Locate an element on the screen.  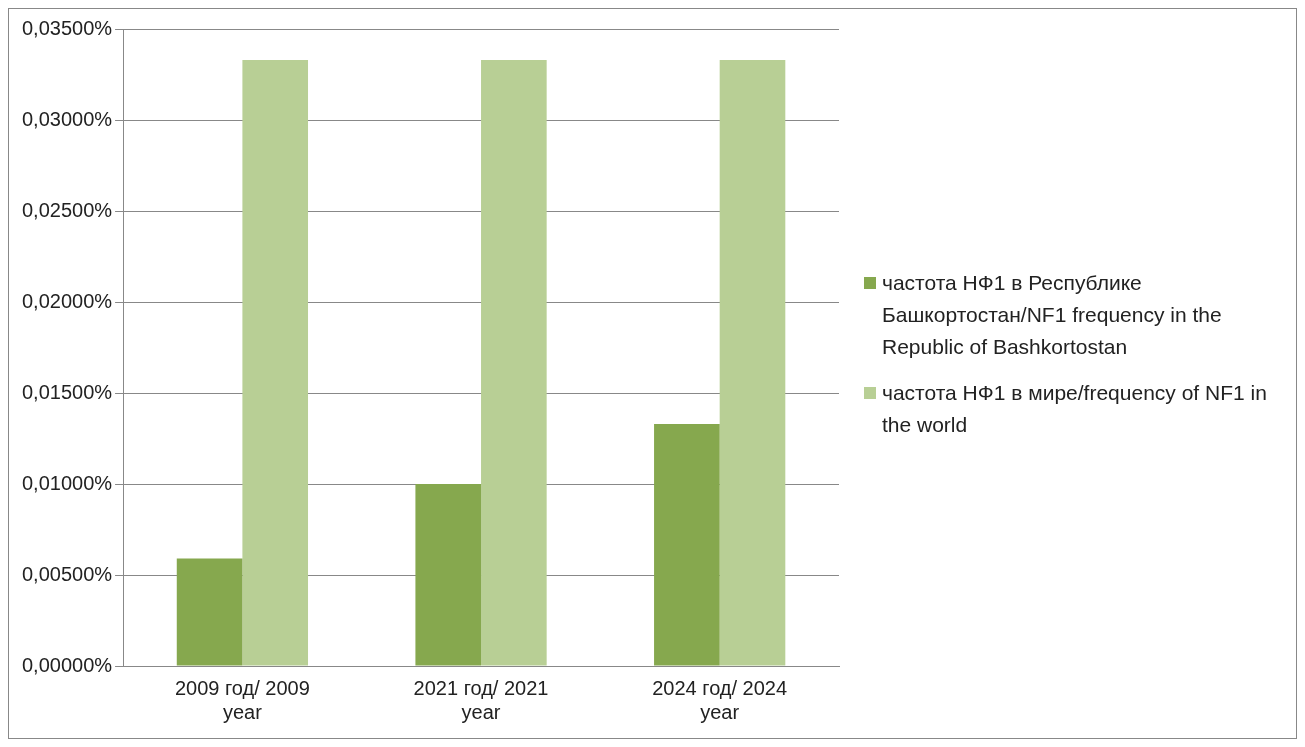
legend-label: частота НФ1 в Республике Башкортостан/NF1 frequency in the Republic of Bashkortostan is located at coordinates (1052, 315).